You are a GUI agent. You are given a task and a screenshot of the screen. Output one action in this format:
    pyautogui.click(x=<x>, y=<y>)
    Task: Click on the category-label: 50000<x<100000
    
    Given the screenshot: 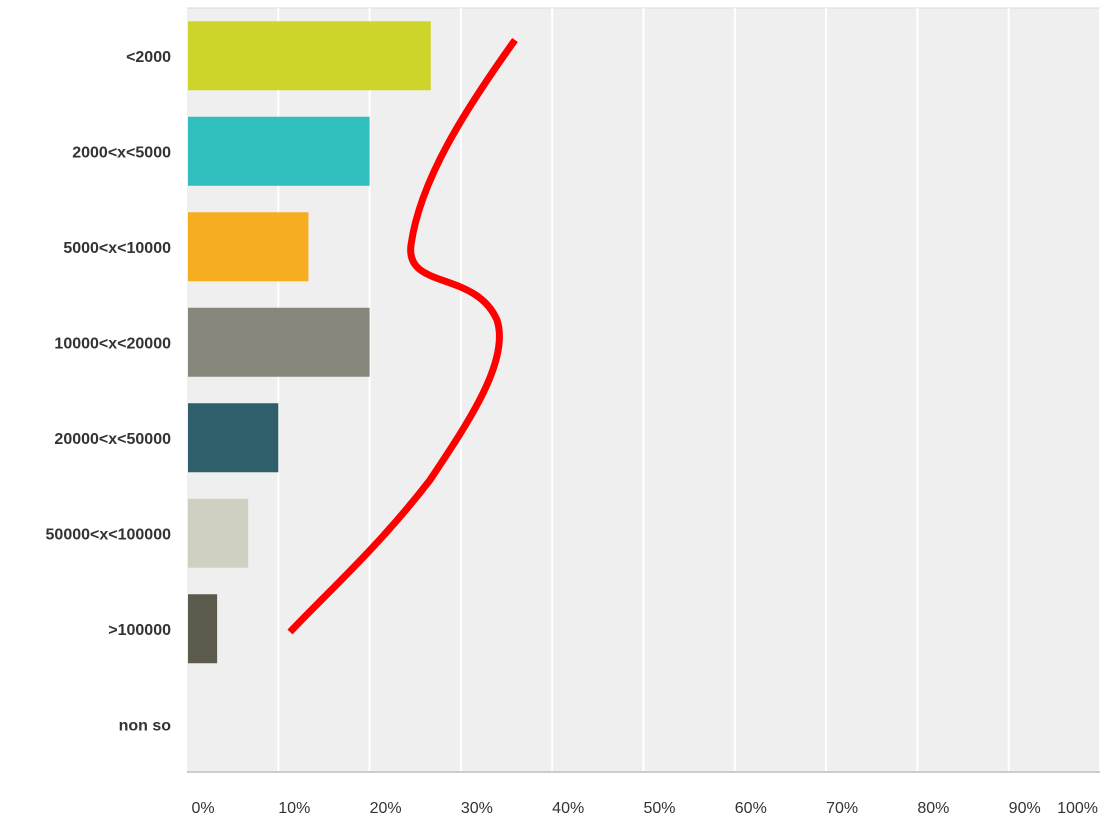 What is the action you would take?
    pyautogui.click(x=109, y=534)
    